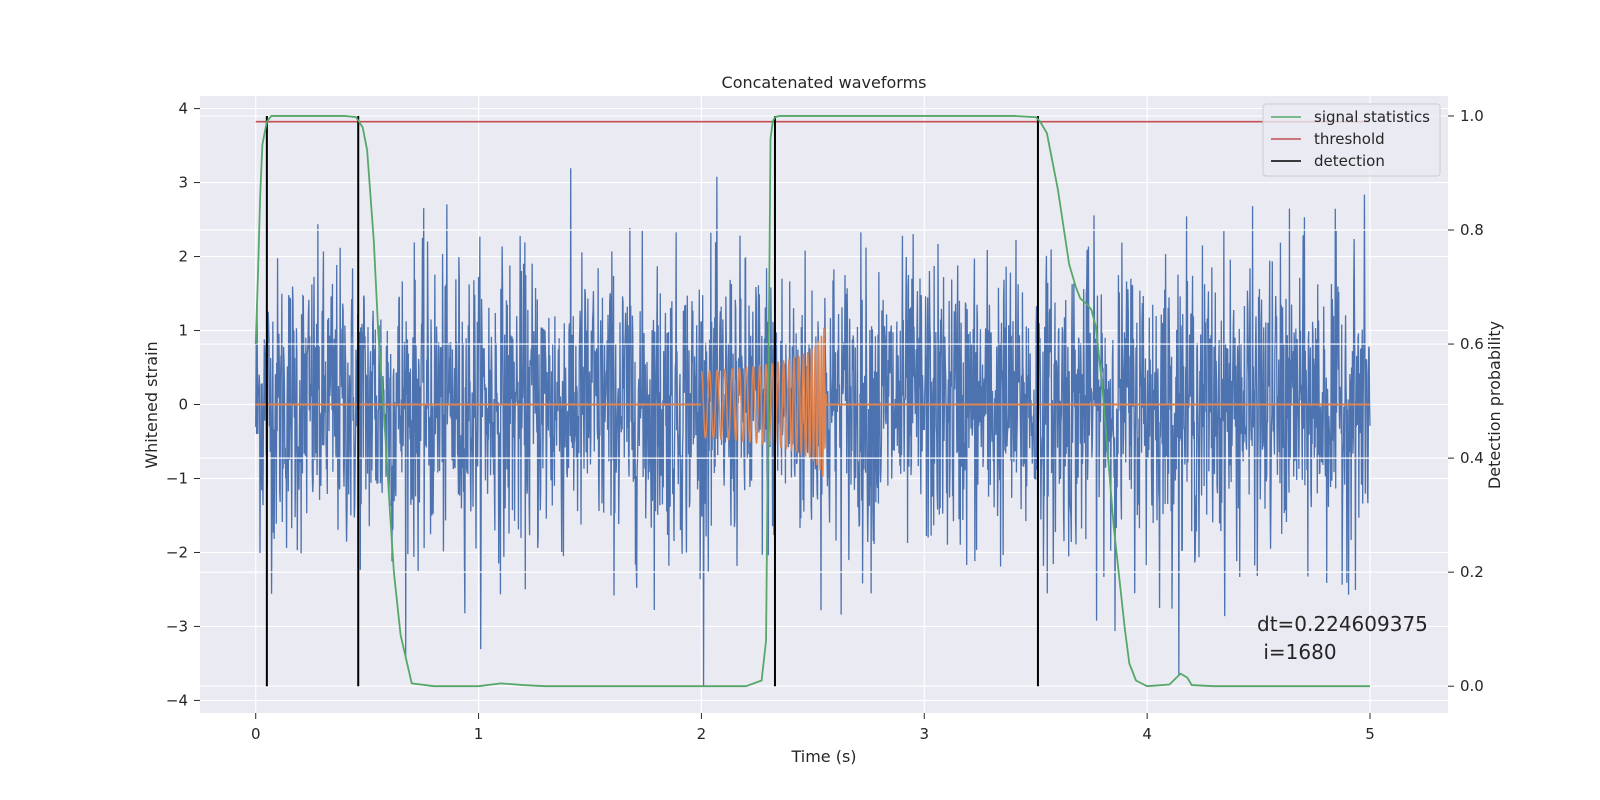 The width and height of the screenshot is (1600, 800). I want to click on y2-tick-label: 0.4, so click(1472, 458).